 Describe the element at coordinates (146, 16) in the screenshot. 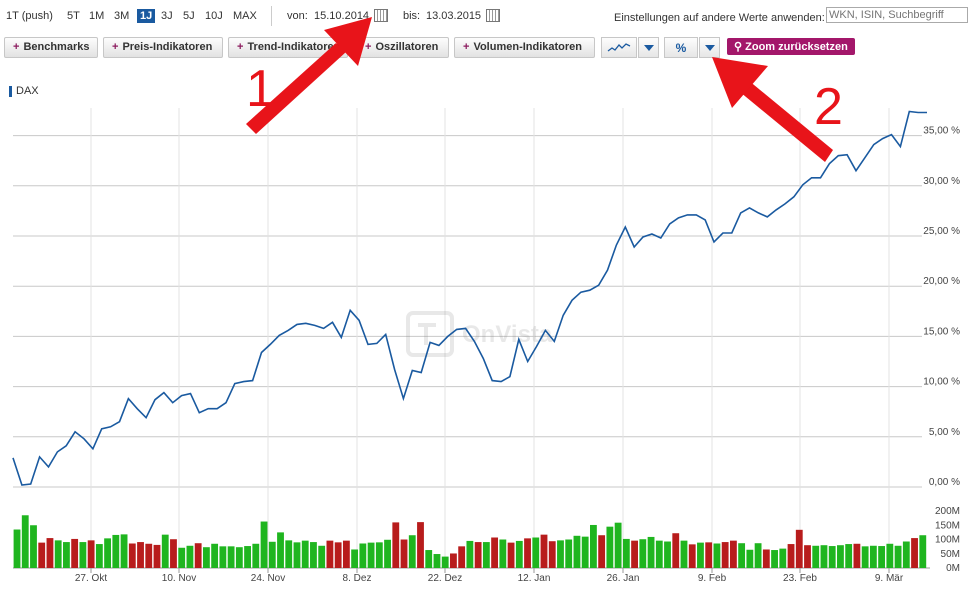

I see `timeframe-1j-active: 1J` at that location.